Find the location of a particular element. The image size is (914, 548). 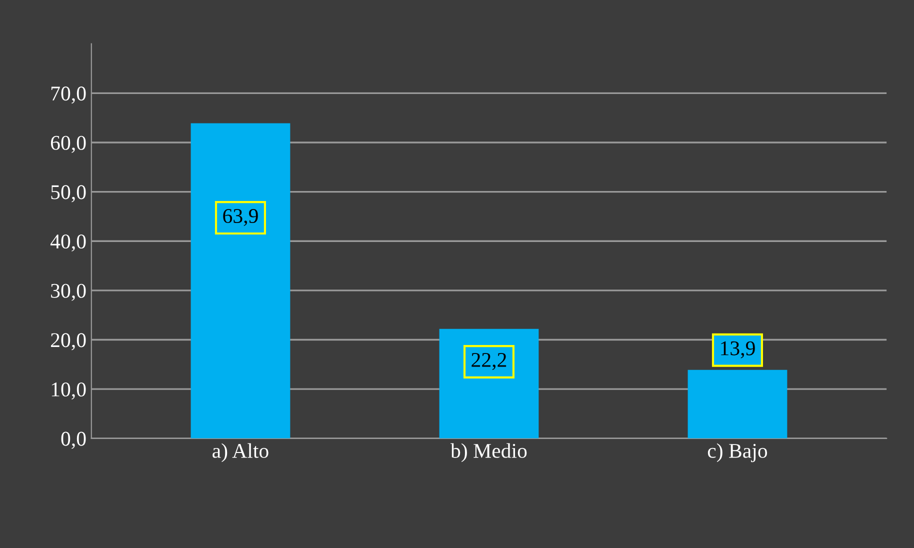

x-tick-label: b) Medio is located at coordinates (488, 452).